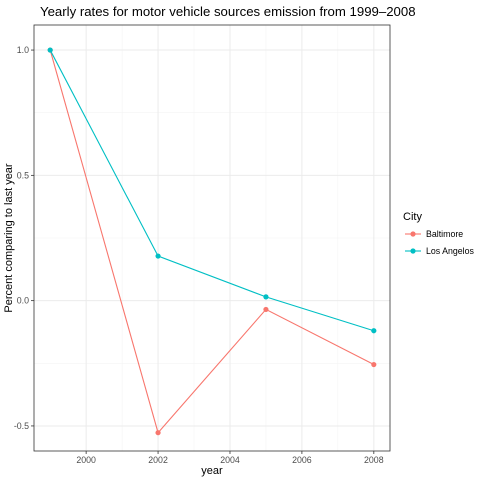  I want to click on x-tick-label: 2004, so click(230, 460).